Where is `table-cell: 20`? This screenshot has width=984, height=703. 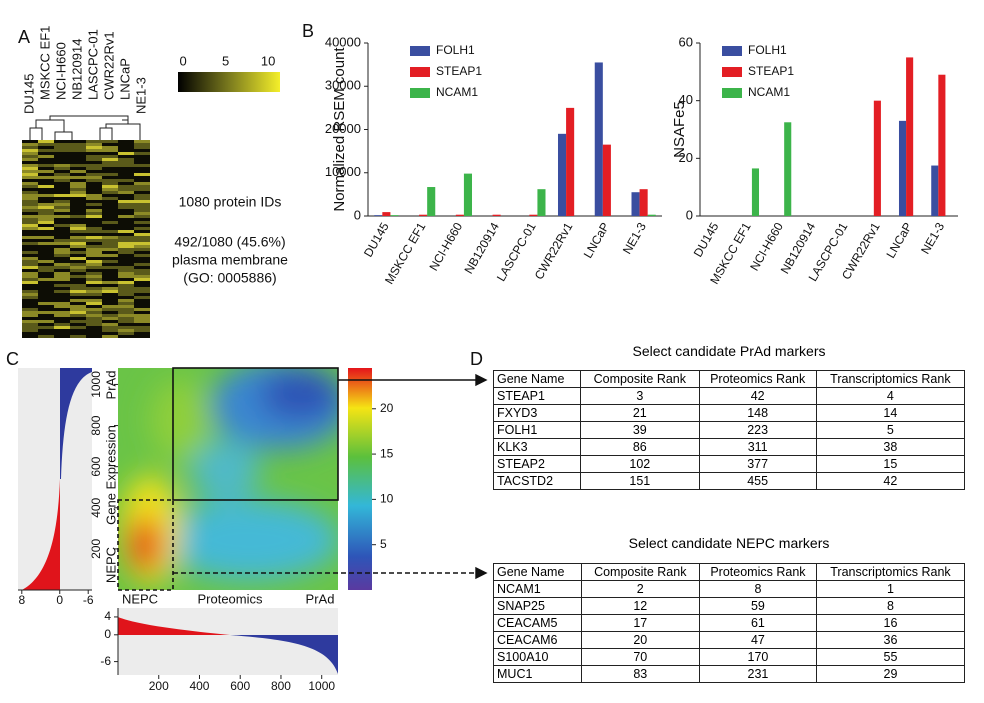 table-cell: 20 is located at coordinates (640, 640).